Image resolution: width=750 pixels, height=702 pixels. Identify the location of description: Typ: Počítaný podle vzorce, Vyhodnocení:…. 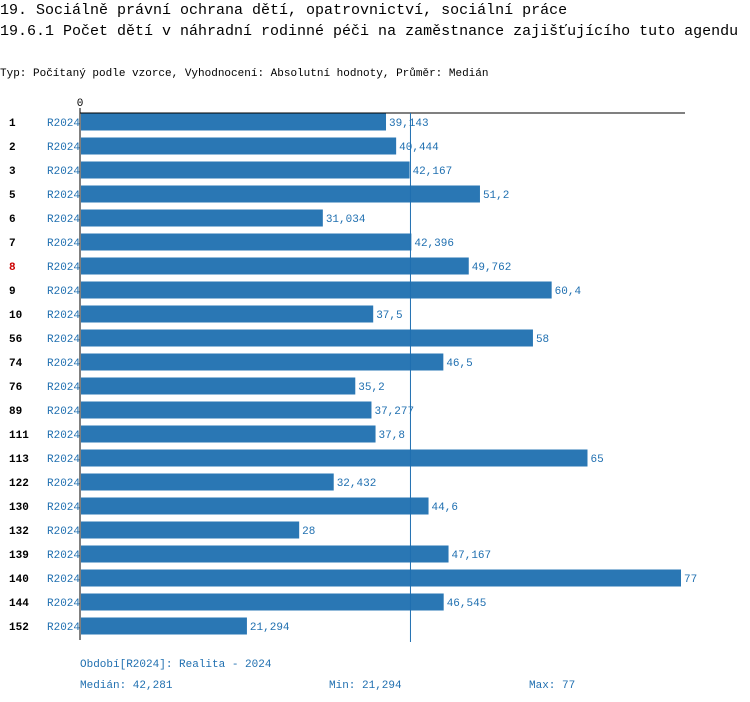
(244, 73).